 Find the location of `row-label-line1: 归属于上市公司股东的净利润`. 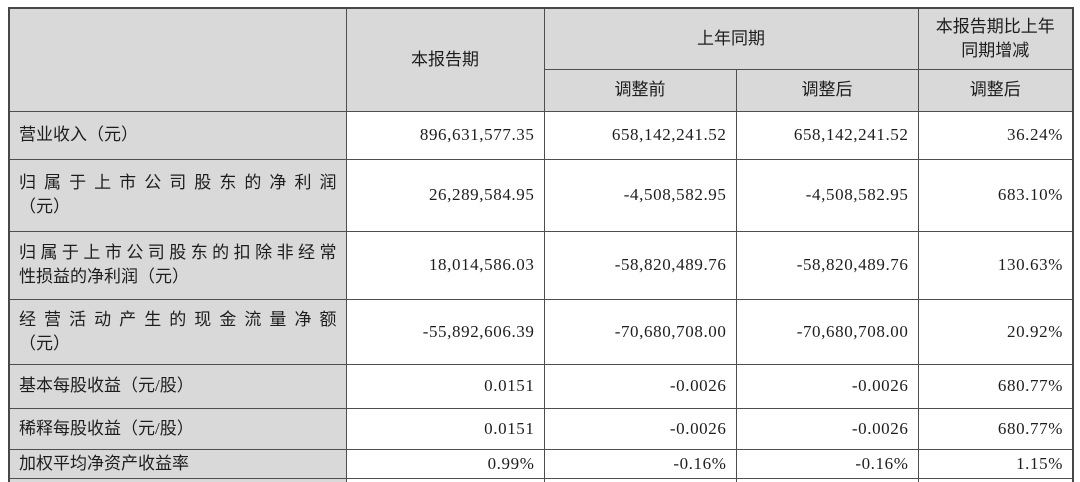

row-label-line1: 归属于上市公司股东的净利润 is located at coordinates (178, 182).